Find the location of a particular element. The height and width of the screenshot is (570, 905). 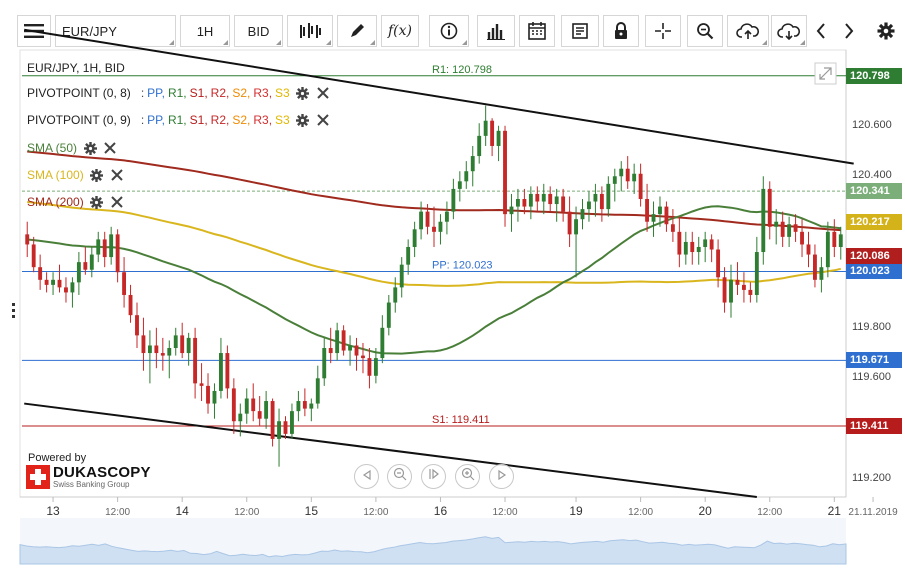

price-tag-pp: 120.023 is located at coordinates (874, 271).